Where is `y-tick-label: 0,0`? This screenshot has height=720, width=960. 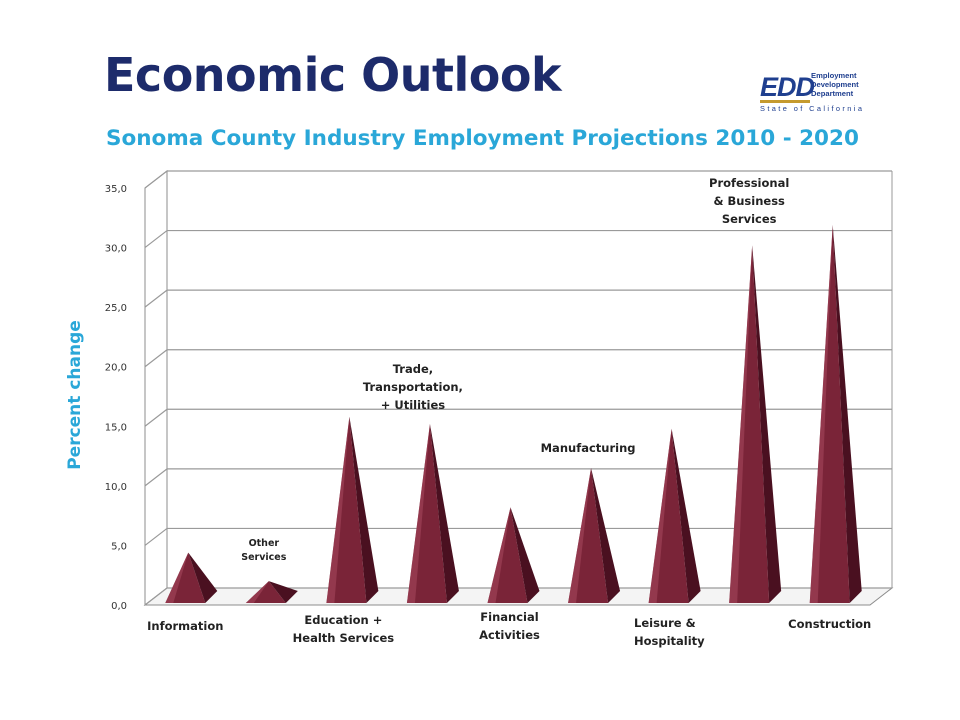
y-tick-label: 0,0 is located at coordinates (119, 606).